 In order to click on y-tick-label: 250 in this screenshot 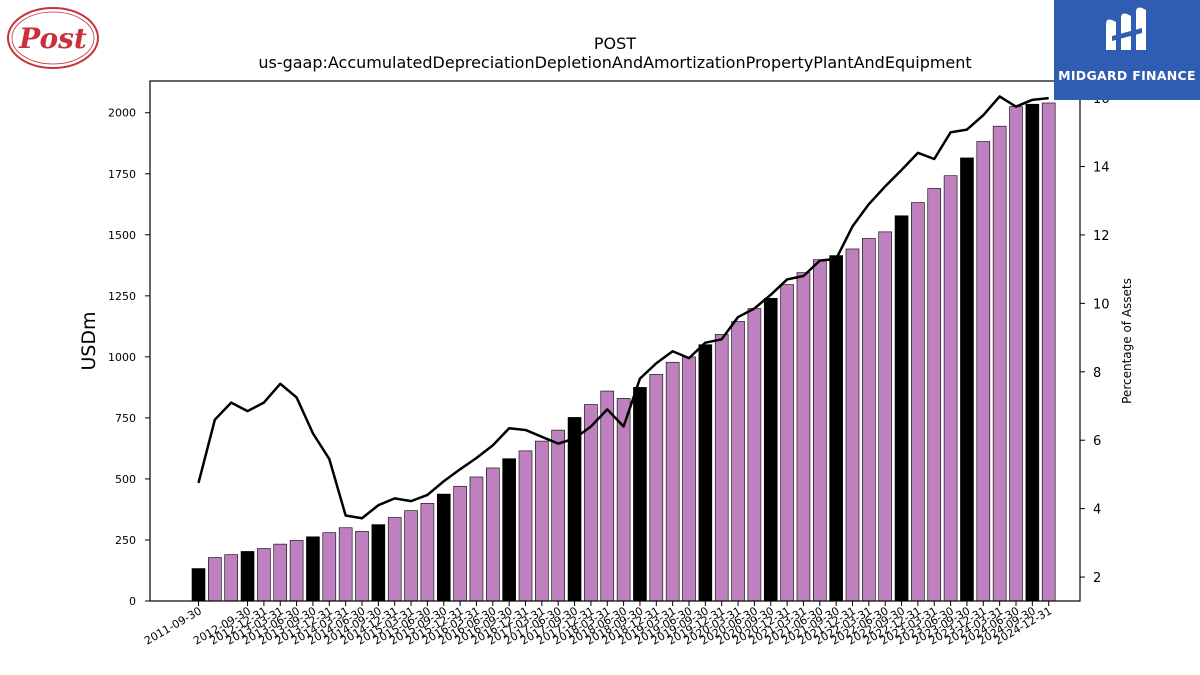, I will do `click(125, 540)`.